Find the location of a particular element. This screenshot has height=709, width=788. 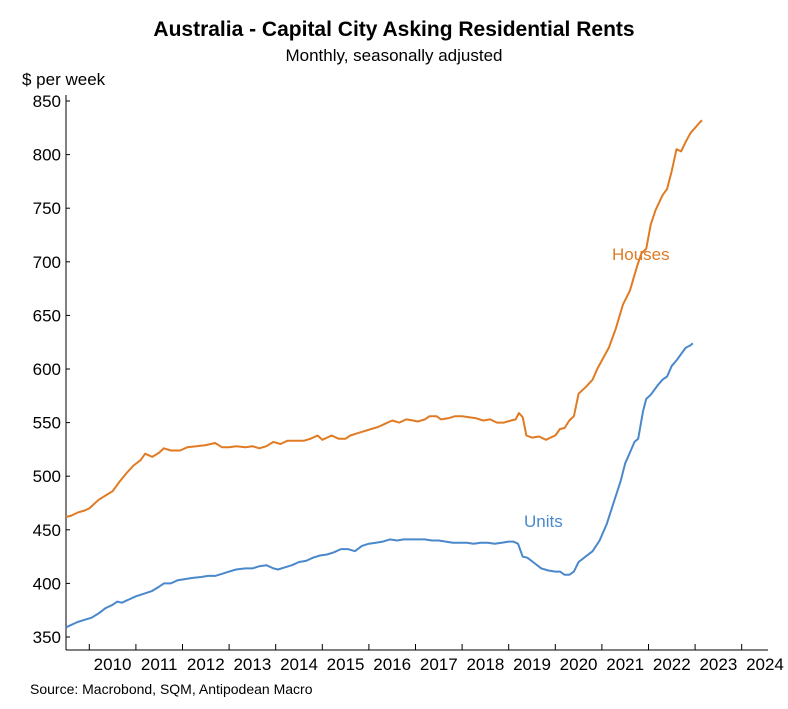

y-tick-label: 450 is located at coordinates (47, 530).